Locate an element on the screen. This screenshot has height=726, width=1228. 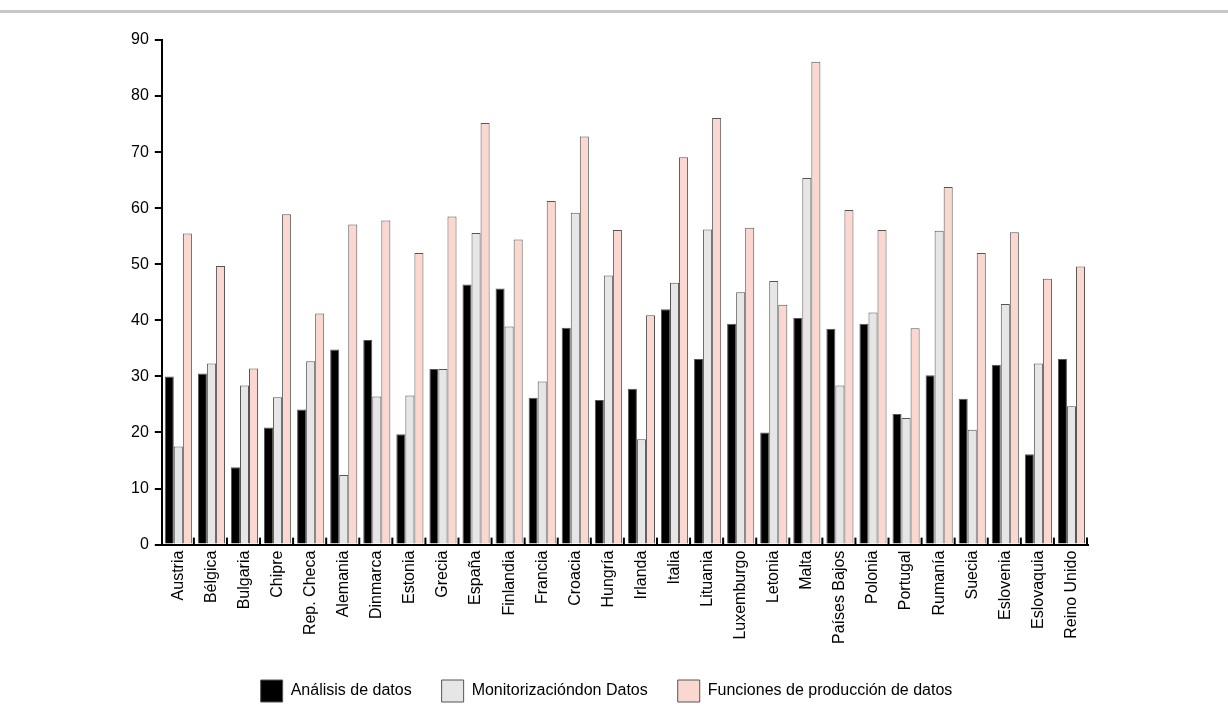
x-tick-label: Reino Unido is located at coordinates (1070, 594).